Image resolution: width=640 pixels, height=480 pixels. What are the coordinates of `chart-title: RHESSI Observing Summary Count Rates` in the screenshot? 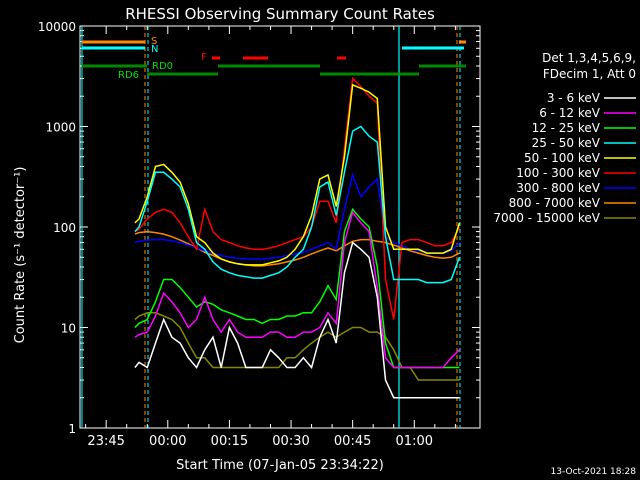 It's located at (280, 14).